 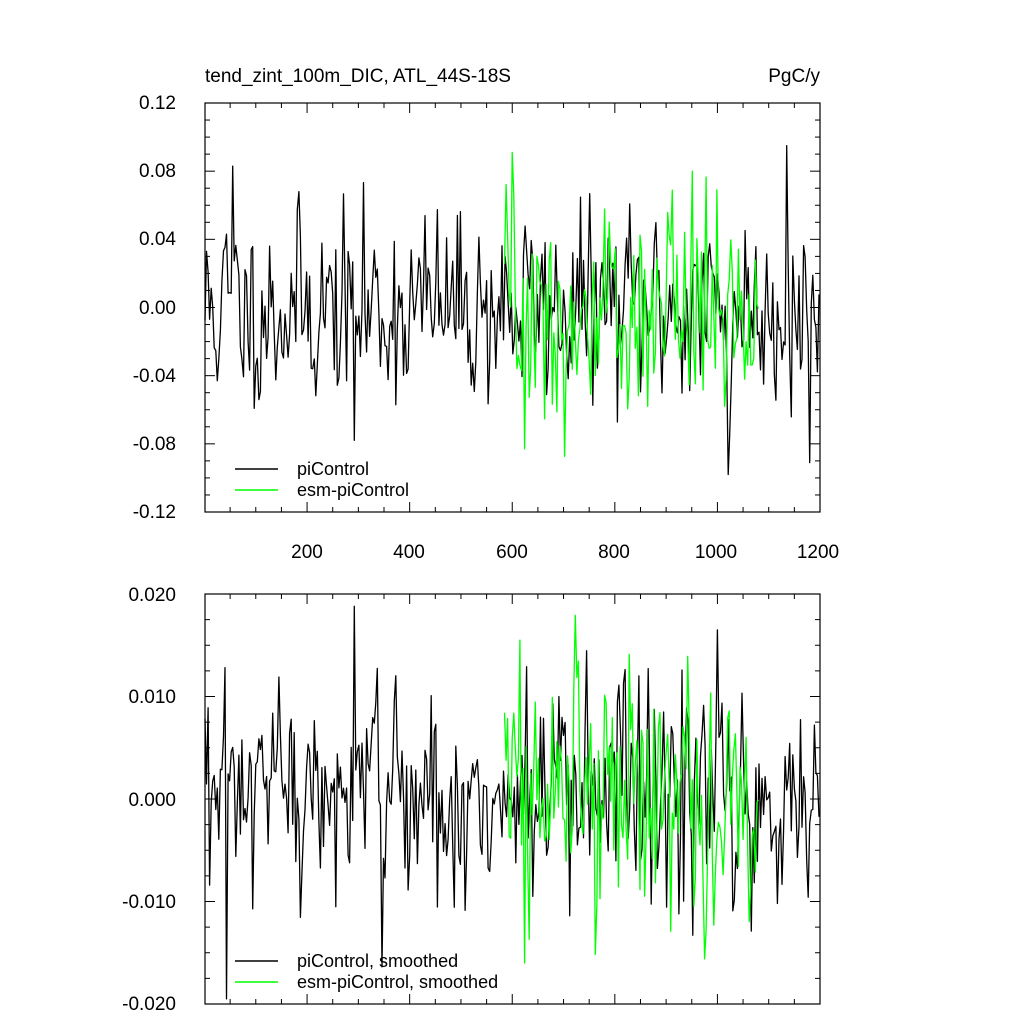 What do you see at coordinates (614, 552) in the screenshot?
I see `top-x-tick-label: 800` at bounding box center [614, 552].